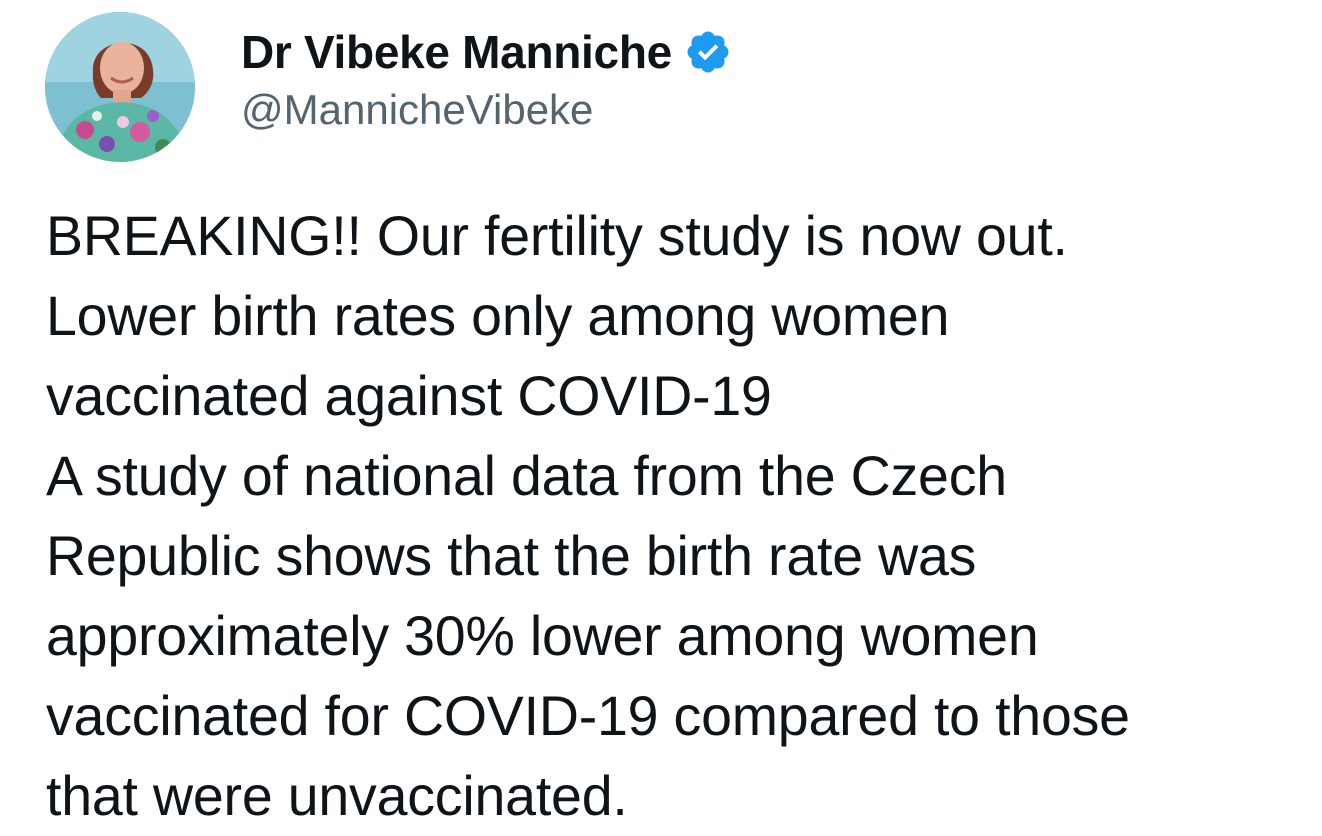  I want to click on tweet-text-line: that were unvaccinated., so click(337, 796).